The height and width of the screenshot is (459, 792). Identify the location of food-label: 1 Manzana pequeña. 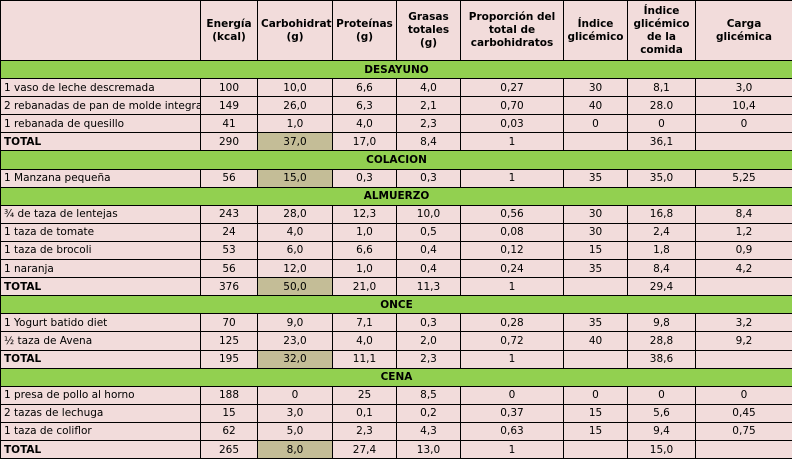
(101, 178).